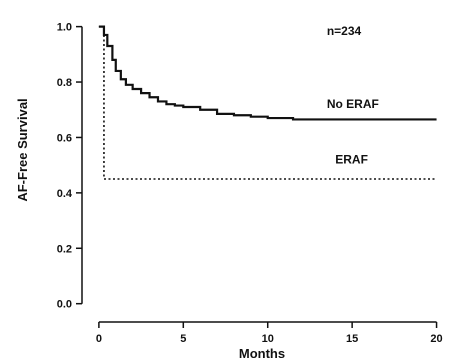 The height and width of the screenshot is (362, 452). Describe the element at coordinates (436, 339) in the screenshot. I see `x-tick-label: 20` at that location.